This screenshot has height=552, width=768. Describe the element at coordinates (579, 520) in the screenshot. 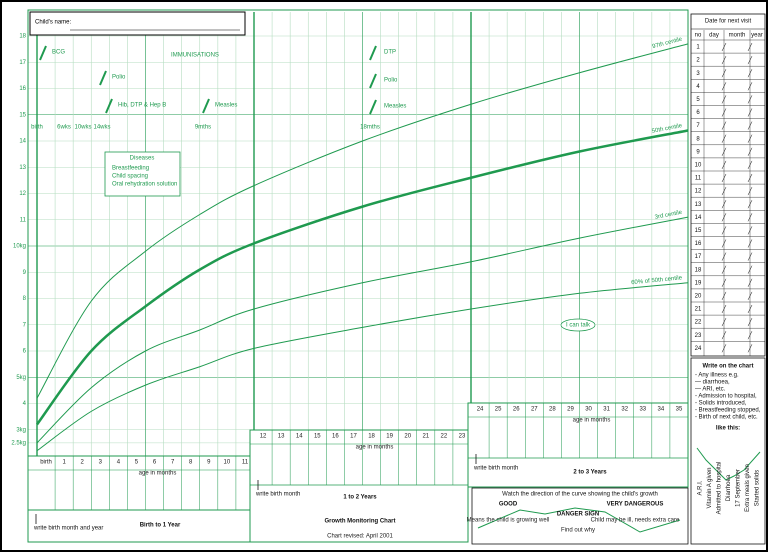

I see `direction-sketch` at that location.